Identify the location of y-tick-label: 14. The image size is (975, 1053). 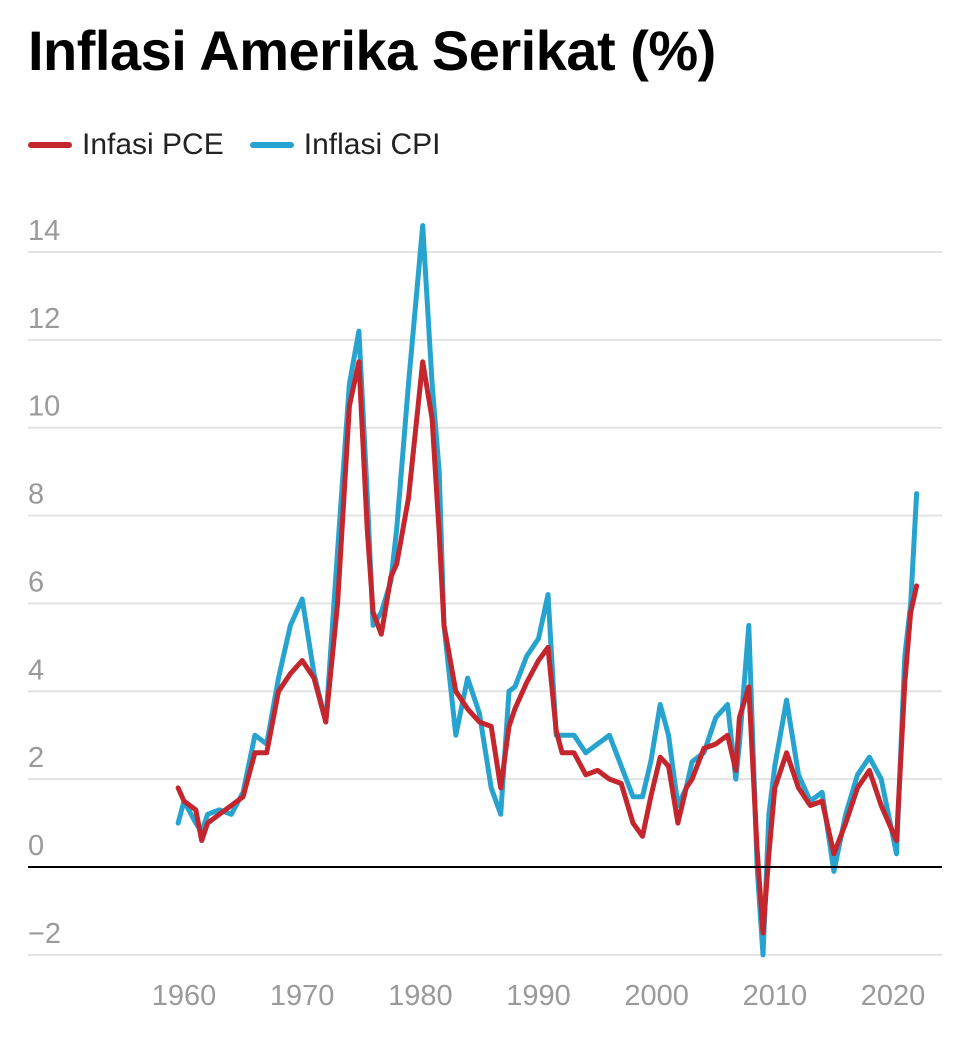
(44, 231).